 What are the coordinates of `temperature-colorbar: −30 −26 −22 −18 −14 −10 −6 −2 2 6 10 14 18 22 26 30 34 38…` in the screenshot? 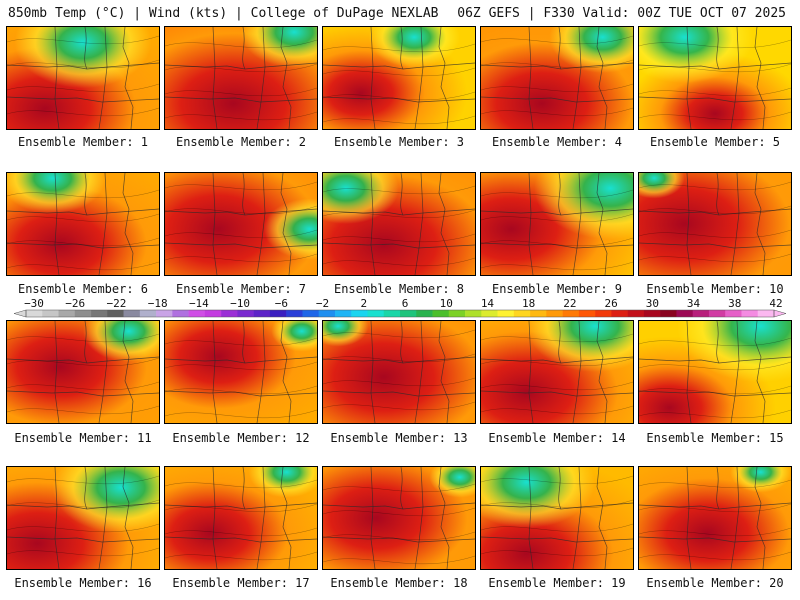 It's located at (400, 308).